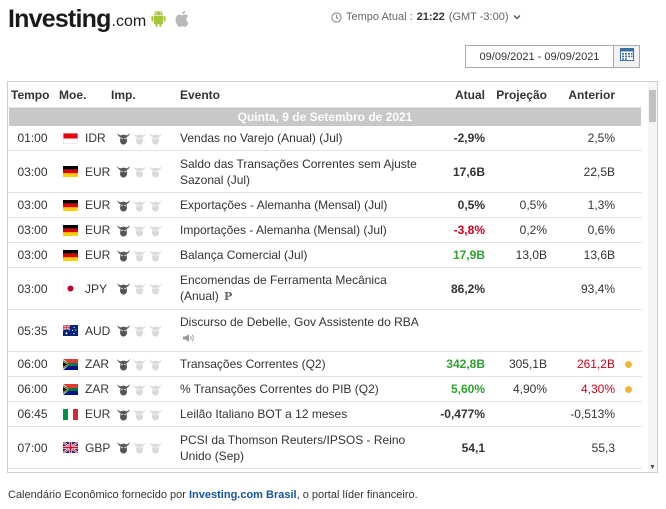  I want to click on col-event: Evento, so click(200, 94).